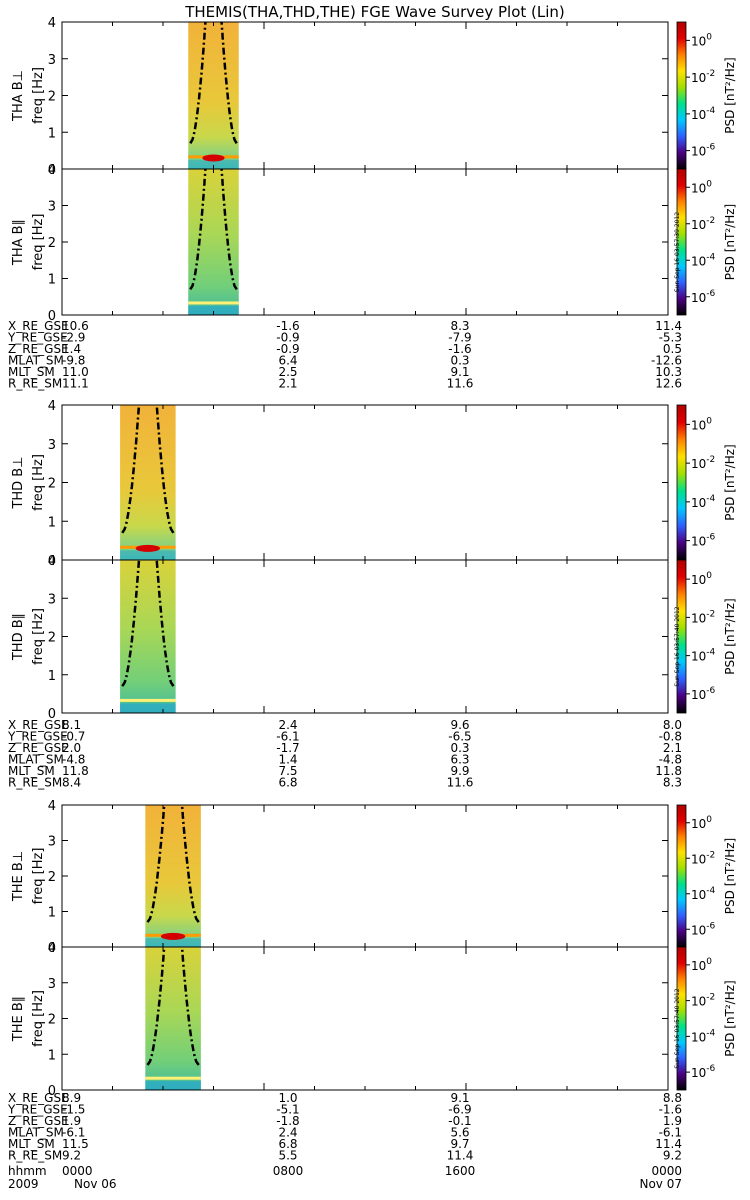  Describe the element at coordinates (38, 349) in the screenshot. I see `ephemeris-label: Z_RE_GSE` at that location.